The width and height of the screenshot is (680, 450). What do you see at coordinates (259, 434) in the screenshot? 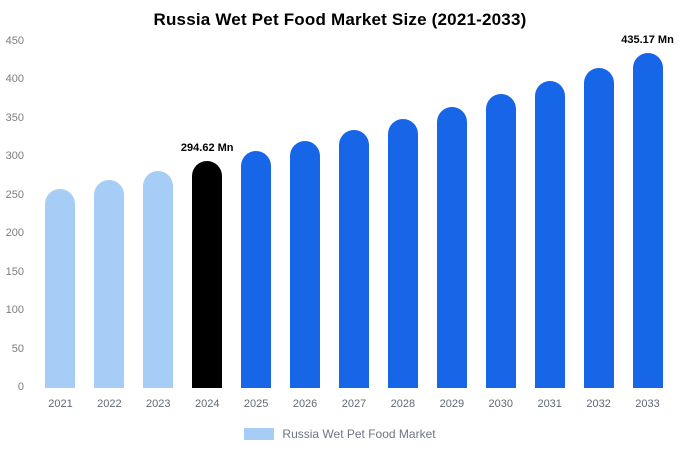
I see `legend-swatch-icon` at bounding box center [259, 434].